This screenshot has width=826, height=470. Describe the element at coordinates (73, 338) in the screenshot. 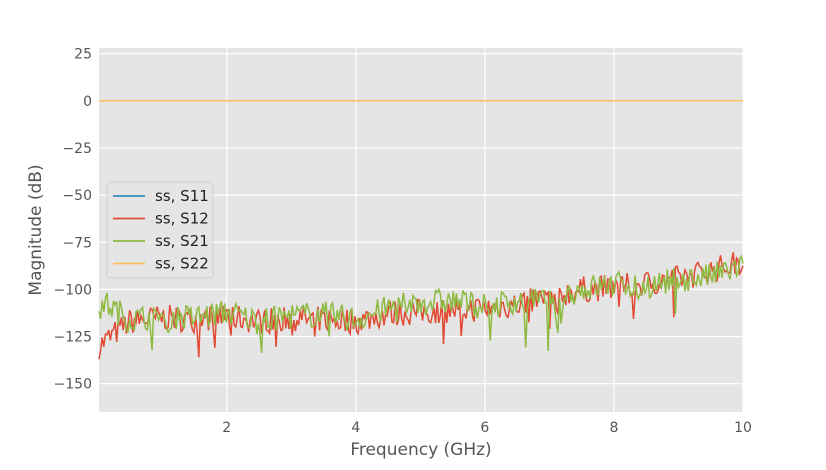

I see `y-tick-label: −125` at that location.